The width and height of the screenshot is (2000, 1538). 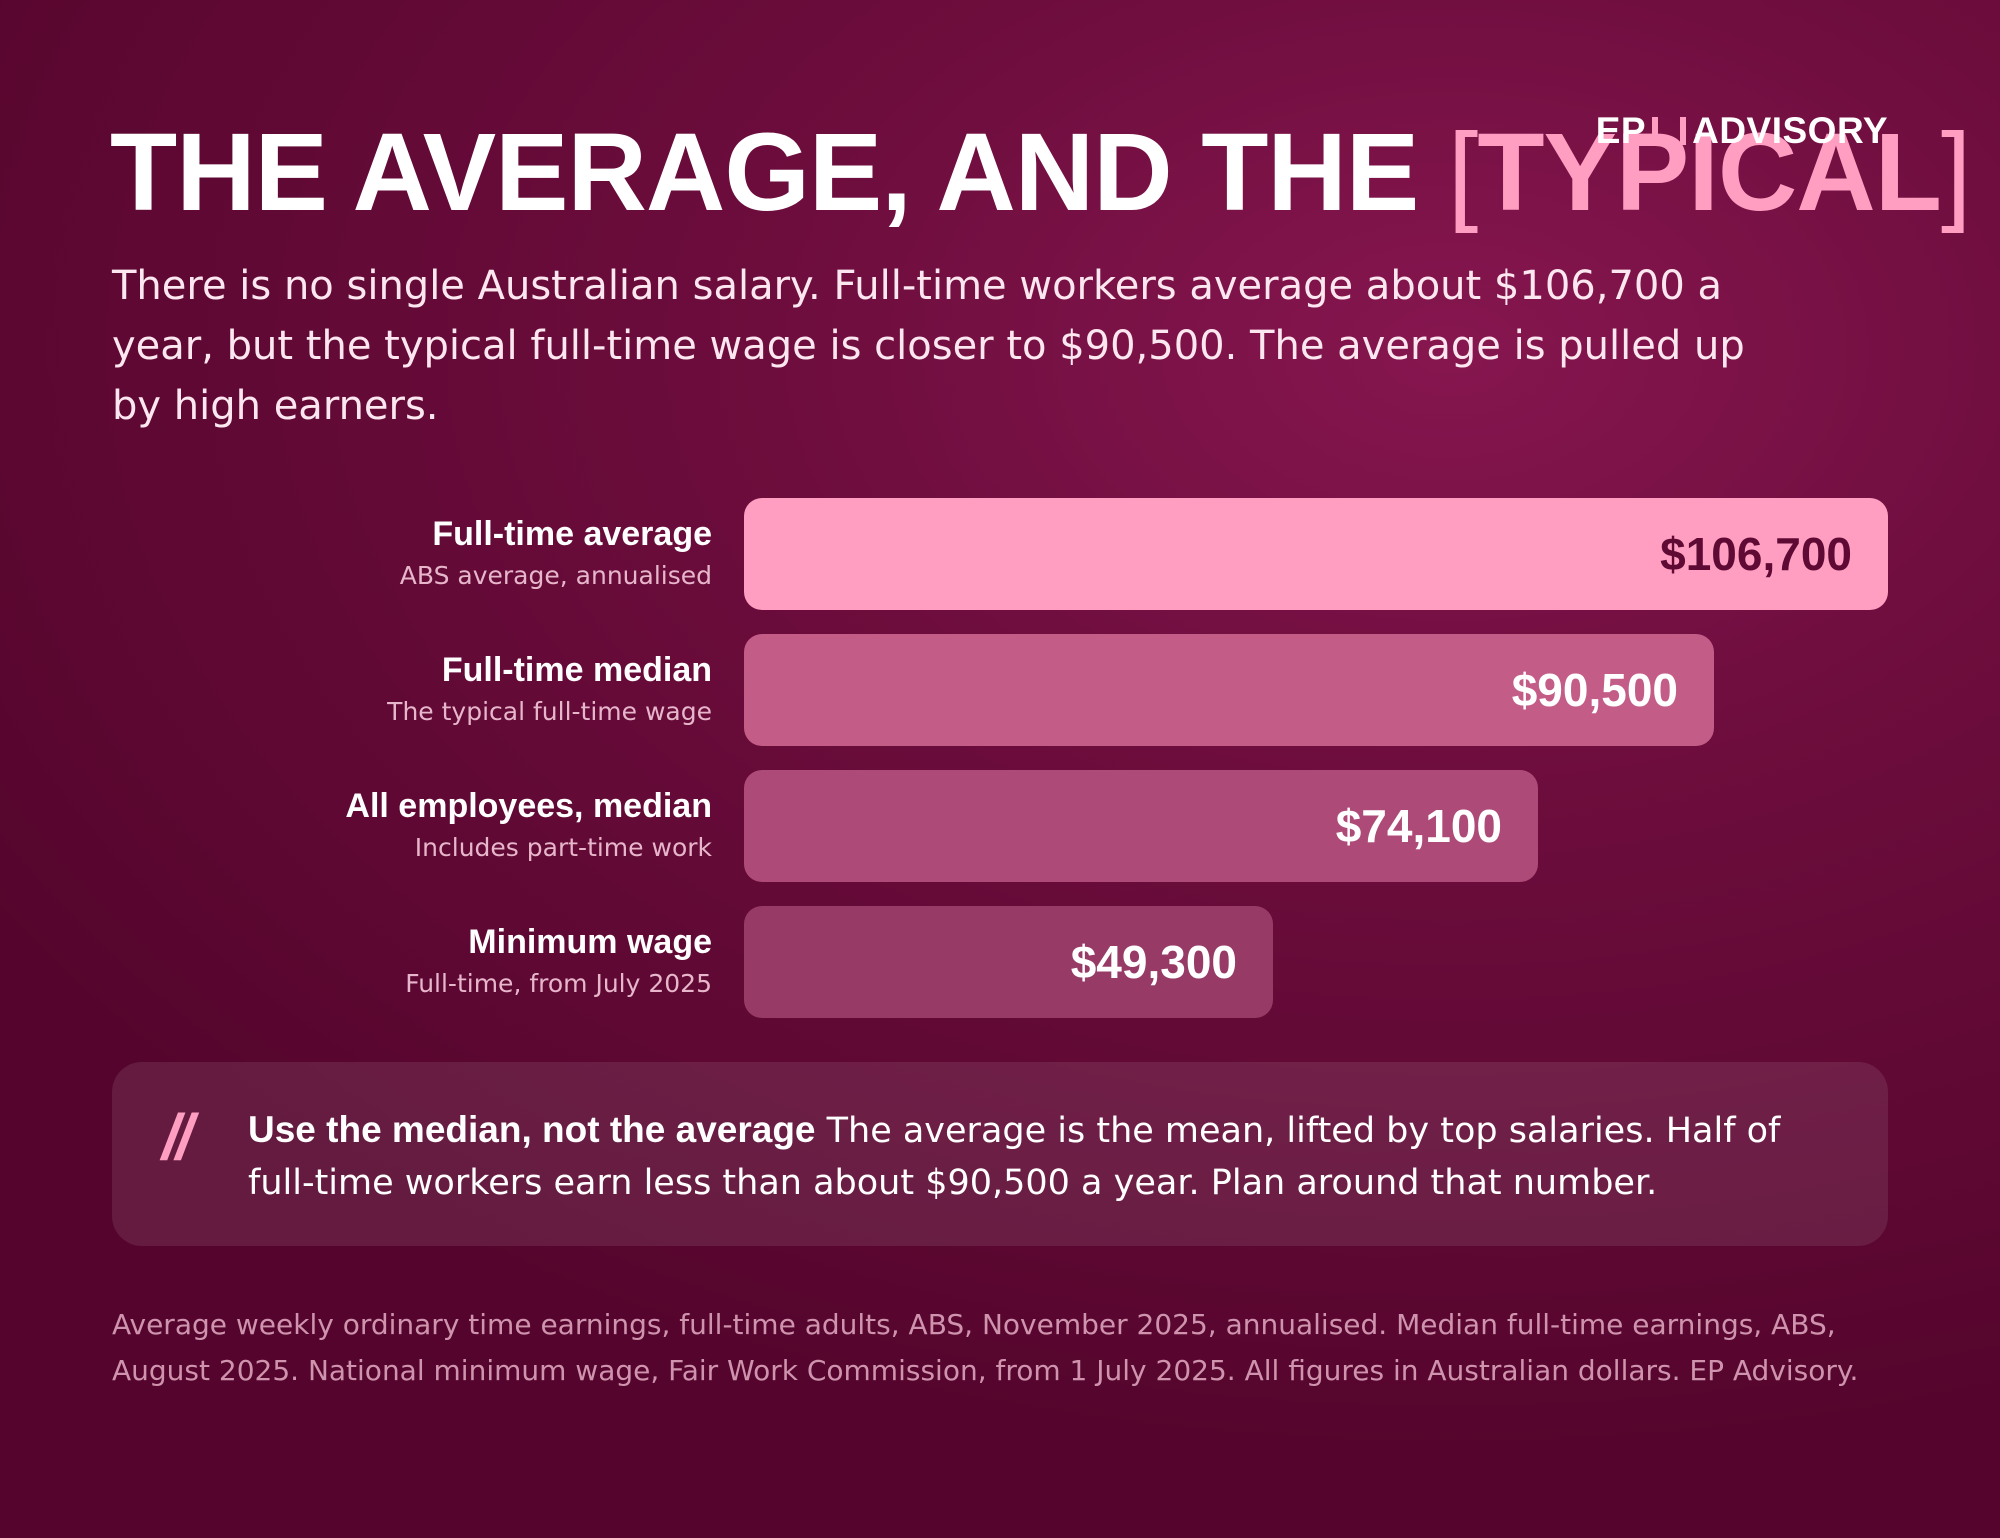 I want to click on brand-ep: EP, so click(x=1621, y=130).